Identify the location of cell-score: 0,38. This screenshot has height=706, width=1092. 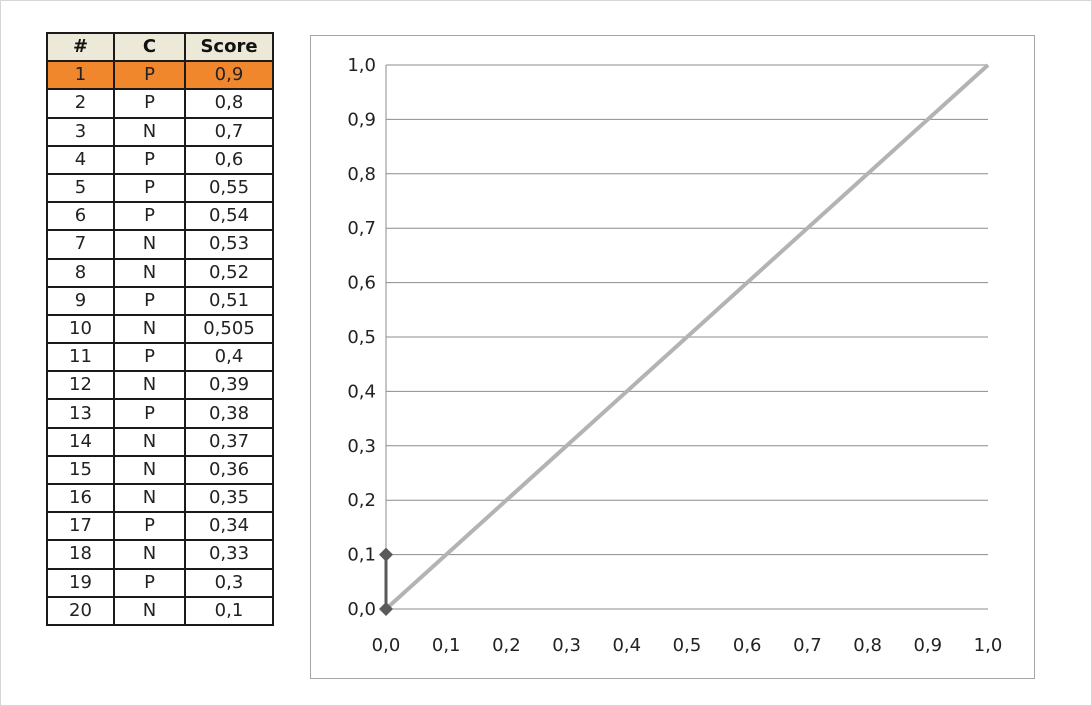
(229, 413).